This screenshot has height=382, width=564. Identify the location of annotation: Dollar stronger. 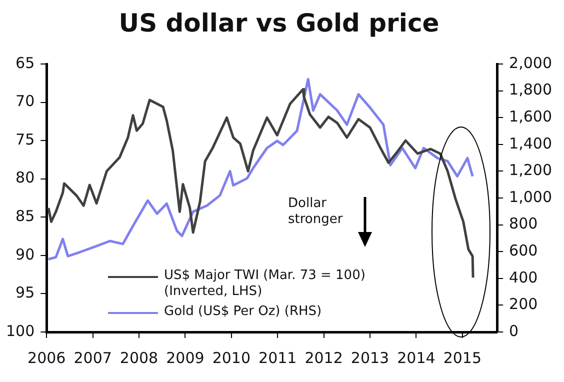
(316, 212).